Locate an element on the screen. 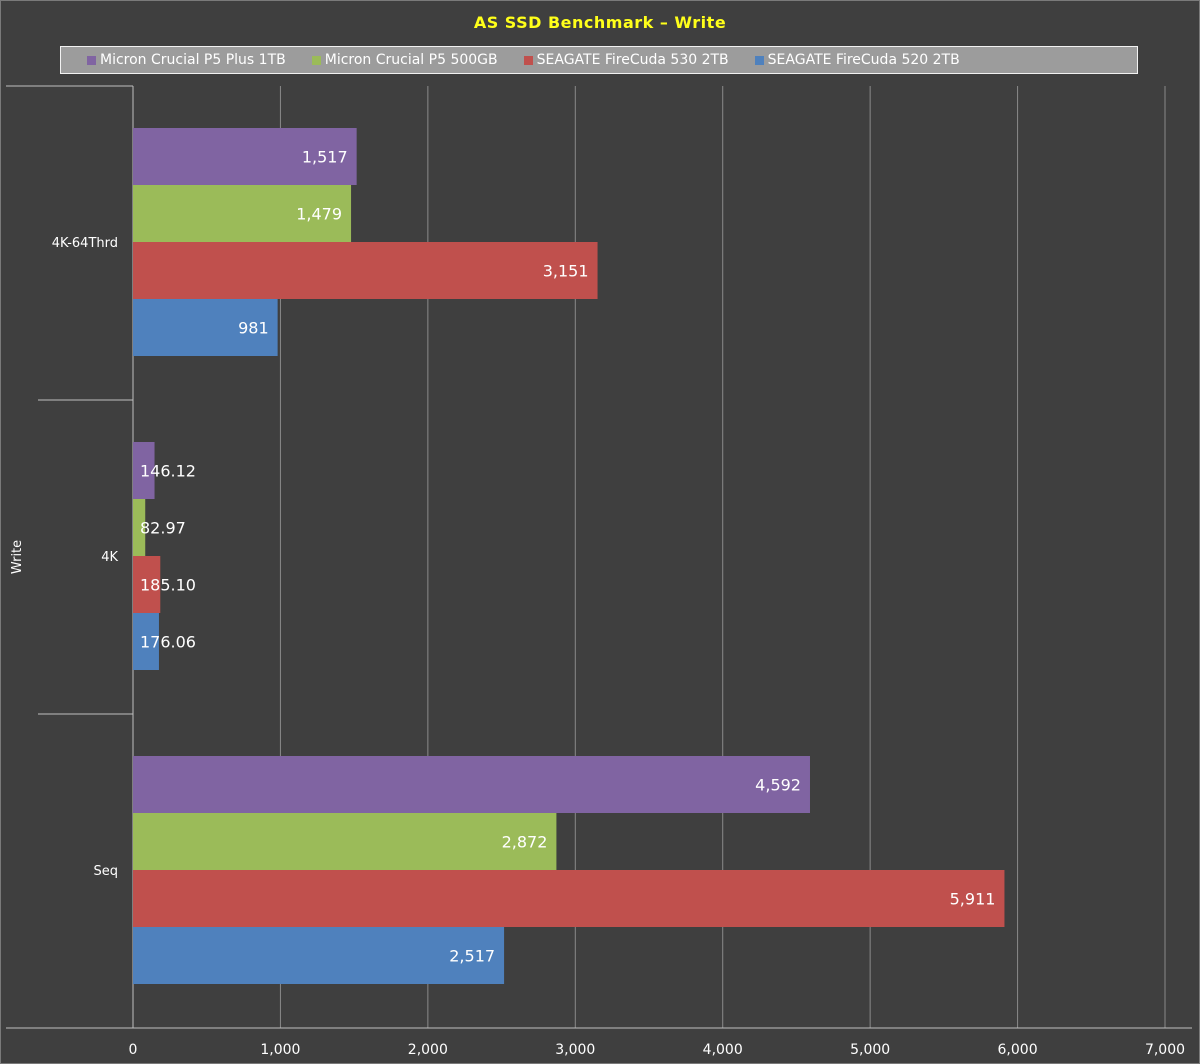 The image size is (1200, 1064). bar-micron-crucial-p5-500gb-4k is located at coordinates (139, 527).